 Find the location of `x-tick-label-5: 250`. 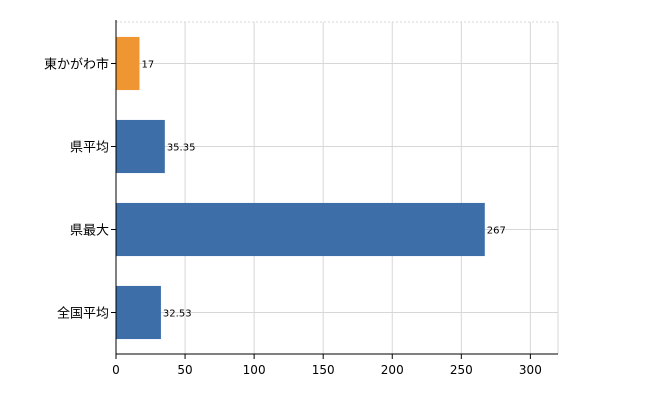

x-tick-label-5: 250 is located at coordinates (461, 370).